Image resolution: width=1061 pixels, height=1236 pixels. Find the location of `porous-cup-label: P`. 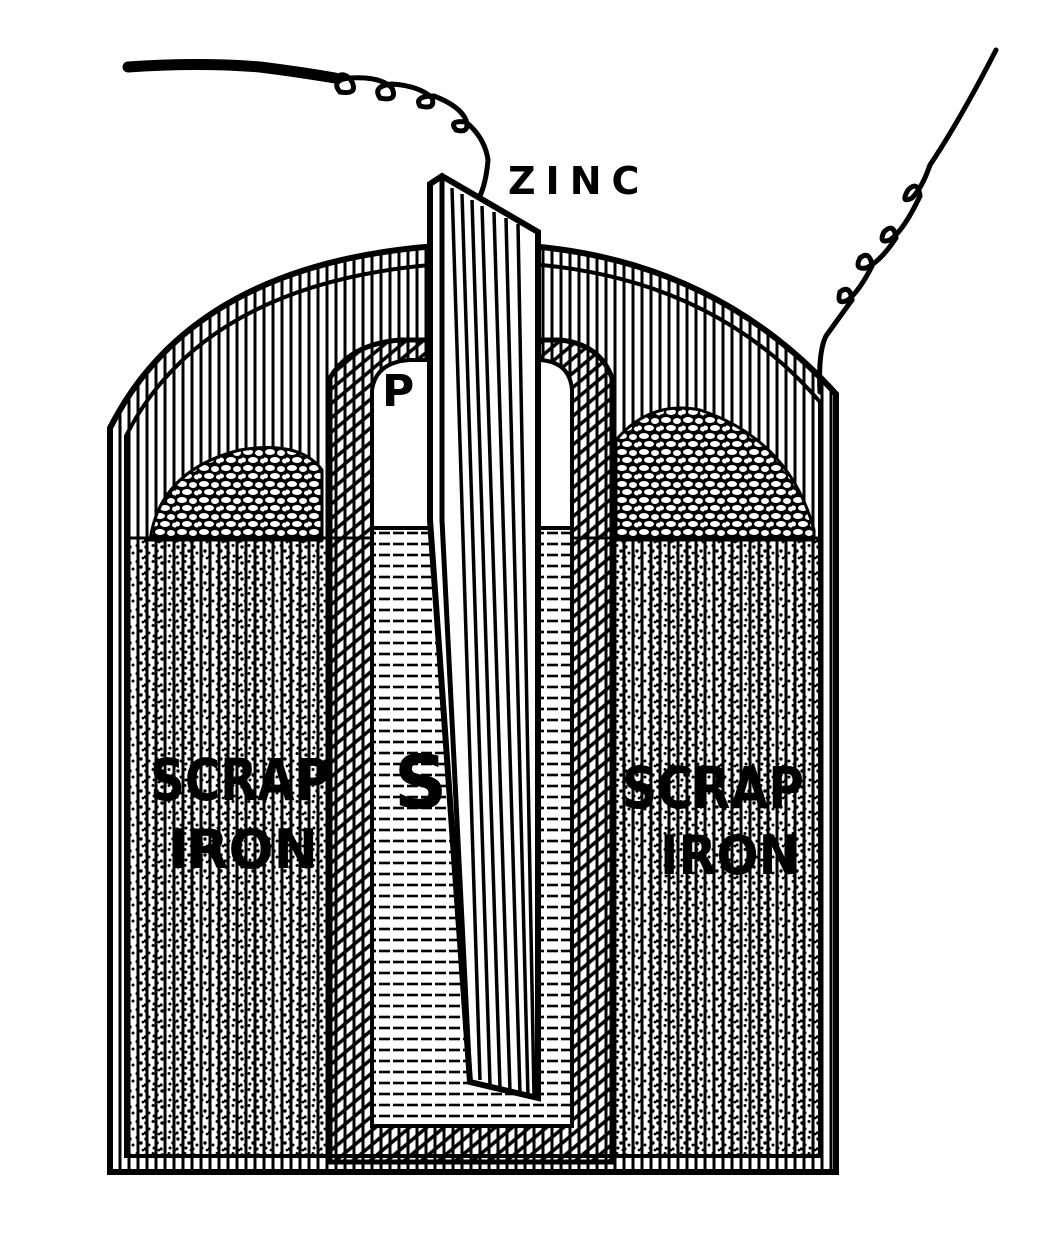

porous-cup-label: P is located at coordinates (398, 391).